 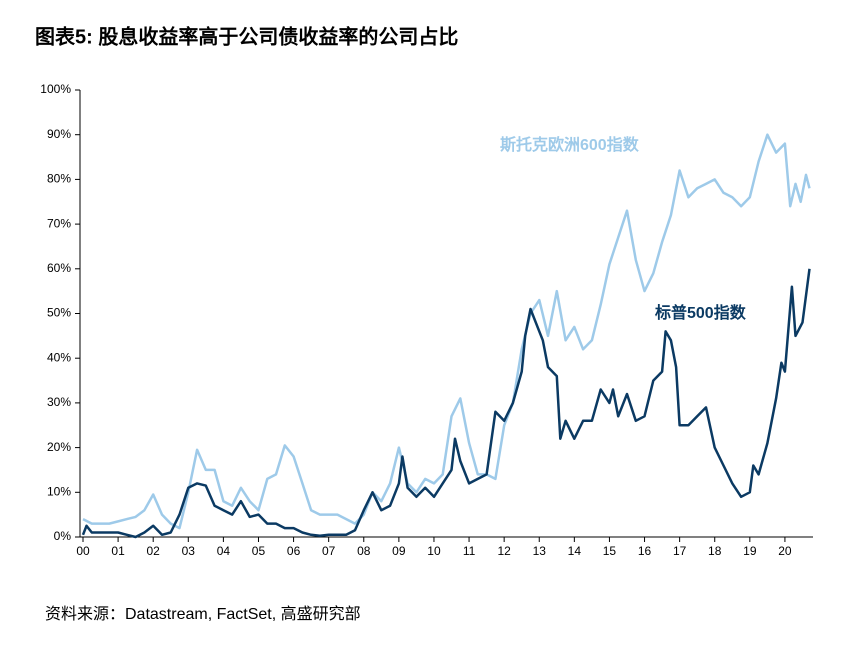 What do you see at coordinates (59, 491) in the screenshot?
I see `y-tick-label: 10%` at bounding box center [59, 491].